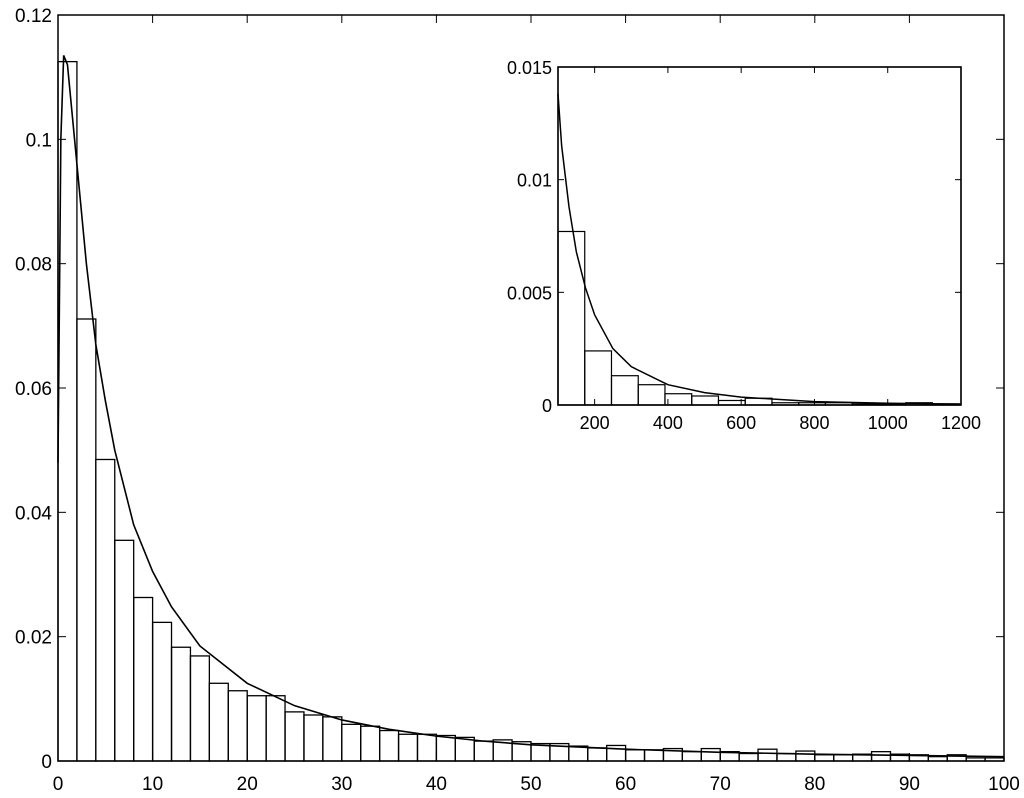 Image resolution: width=1024 pixels, height=798 pixels. What do you see at coordinates (741, 423) in the screenshot?
I see `inset-x-tick-label: 600` at bounding box center [741, 423].